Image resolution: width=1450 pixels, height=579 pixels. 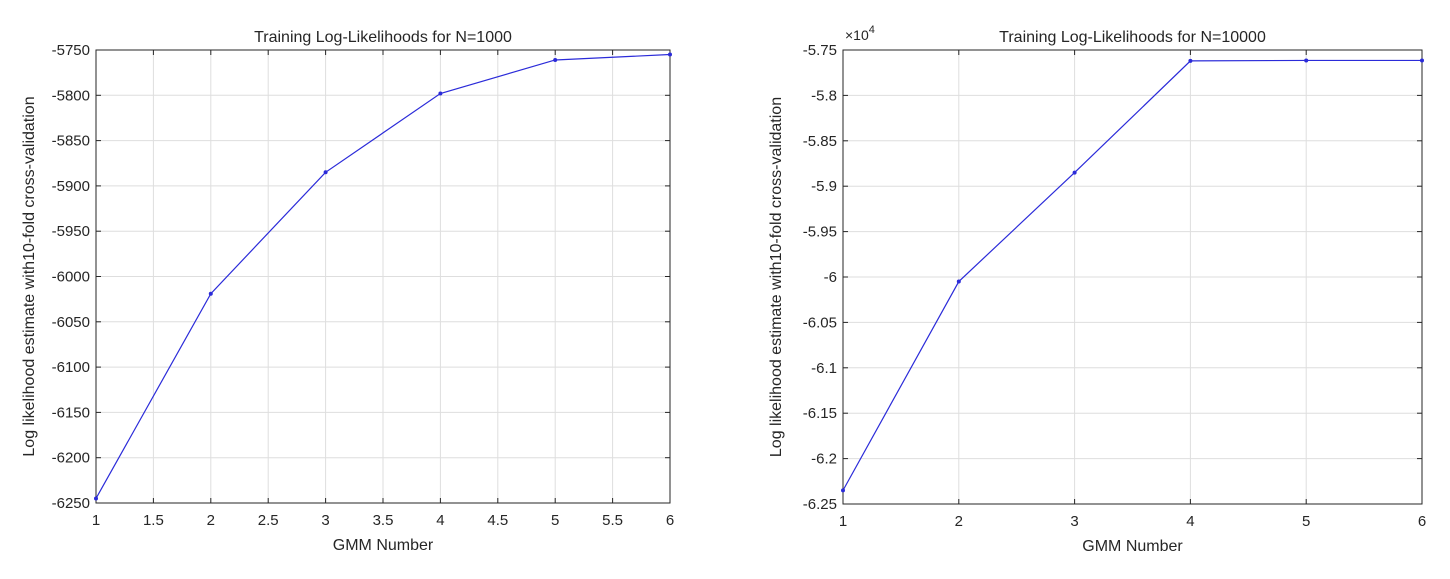 I want to click on y-tick-label: -5.85, so click(x=820, y=141).